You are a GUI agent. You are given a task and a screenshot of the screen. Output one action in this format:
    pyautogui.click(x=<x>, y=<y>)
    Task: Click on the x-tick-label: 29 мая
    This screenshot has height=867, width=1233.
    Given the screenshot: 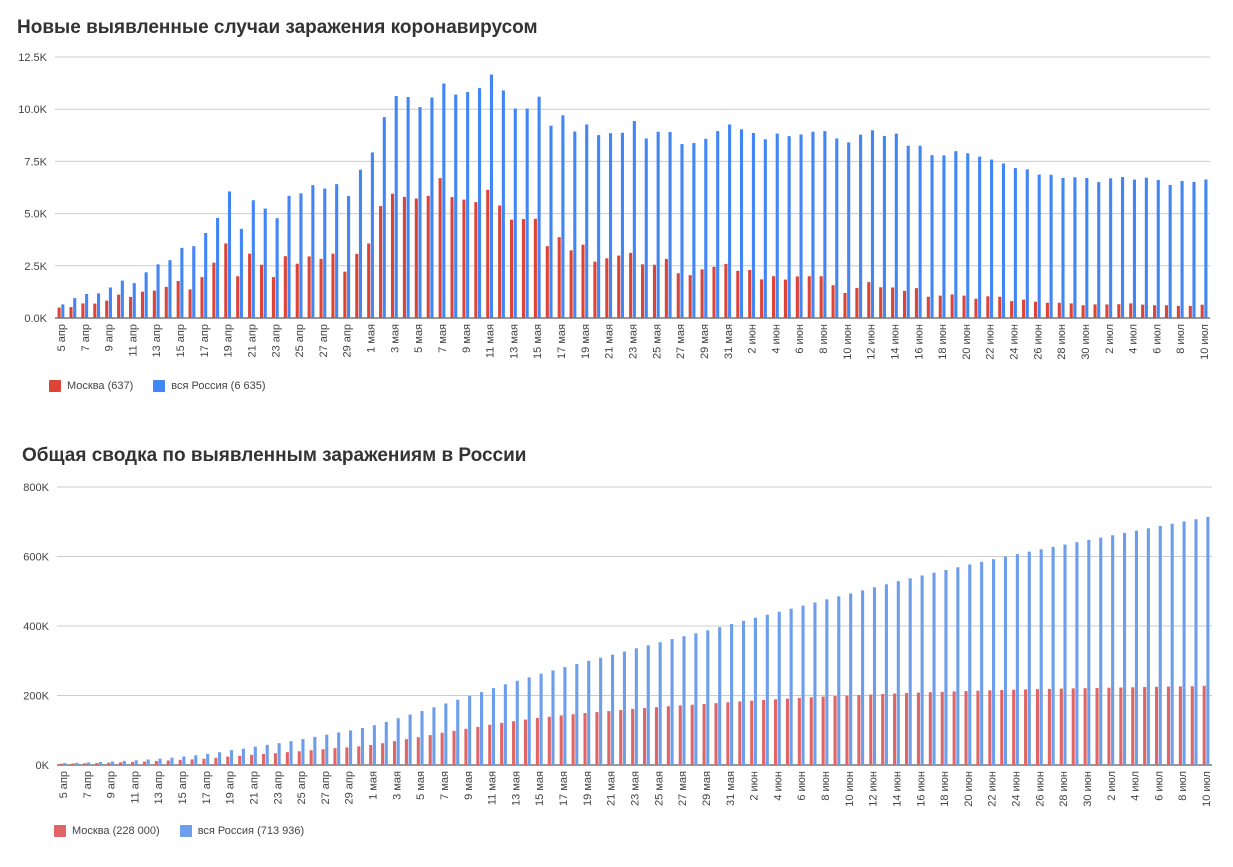 What is the action you would take?
    pyautogui.click(x=705, y=341)
    